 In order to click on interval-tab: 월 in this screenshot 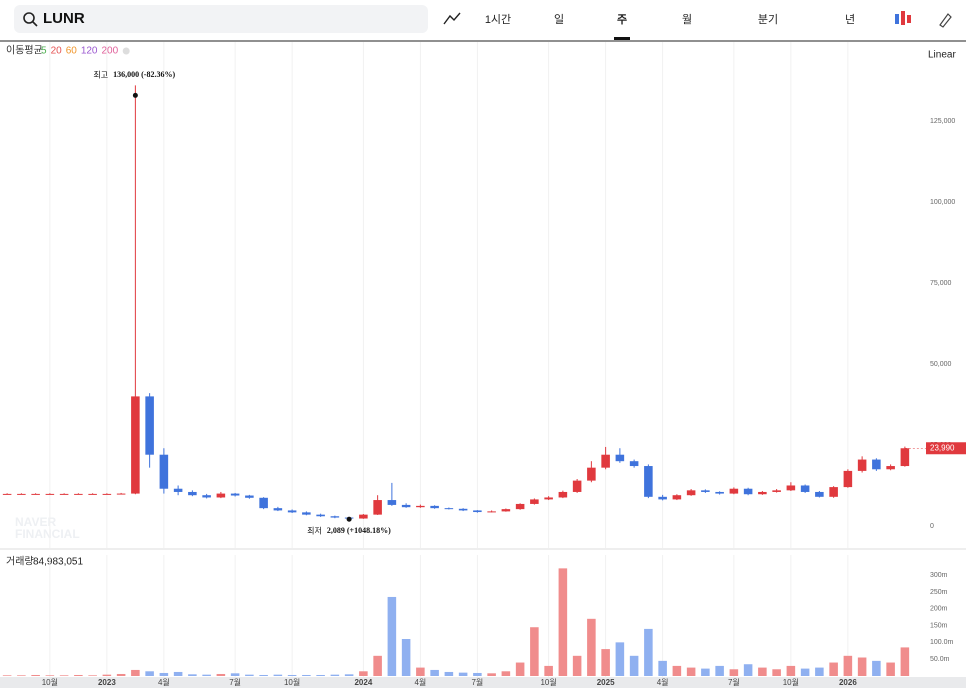, I will do `click(687, 19)`.